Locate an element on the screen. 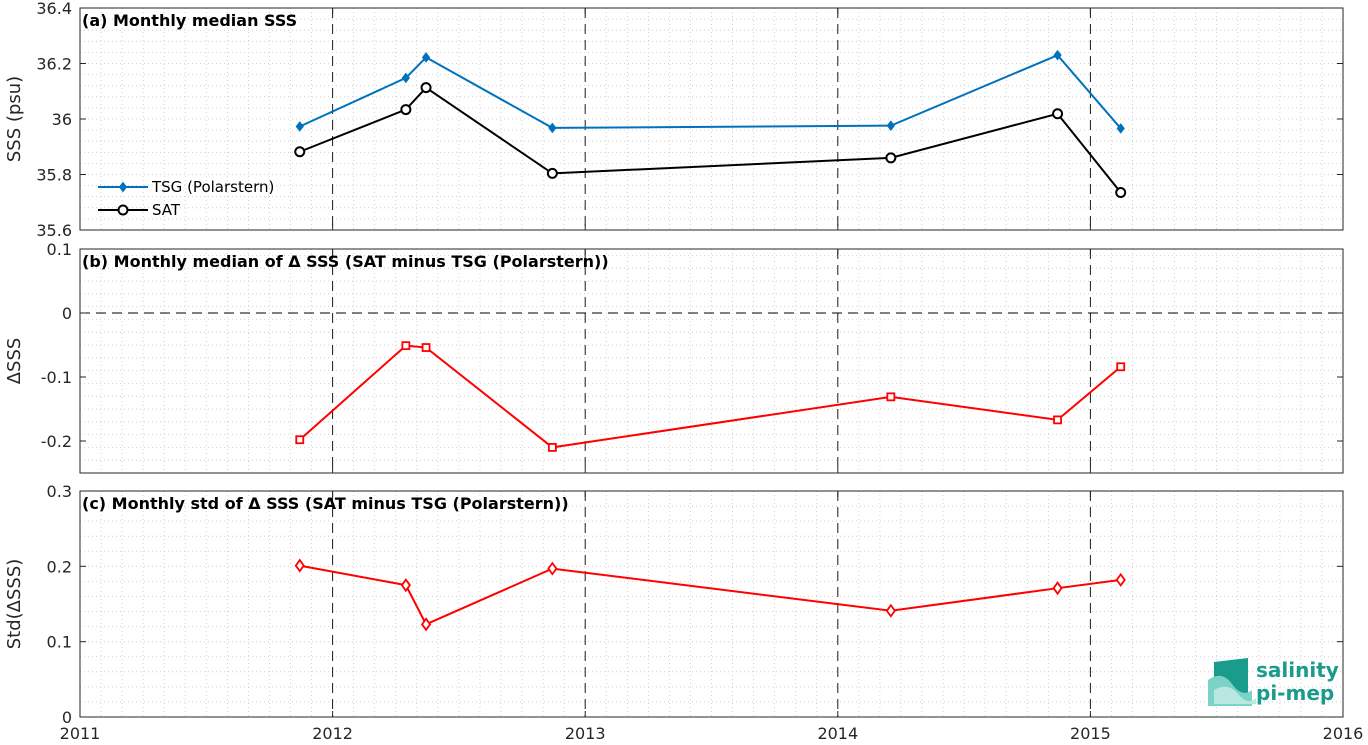  y-tick-label: -0.1 is located at coordinates (56, 377).